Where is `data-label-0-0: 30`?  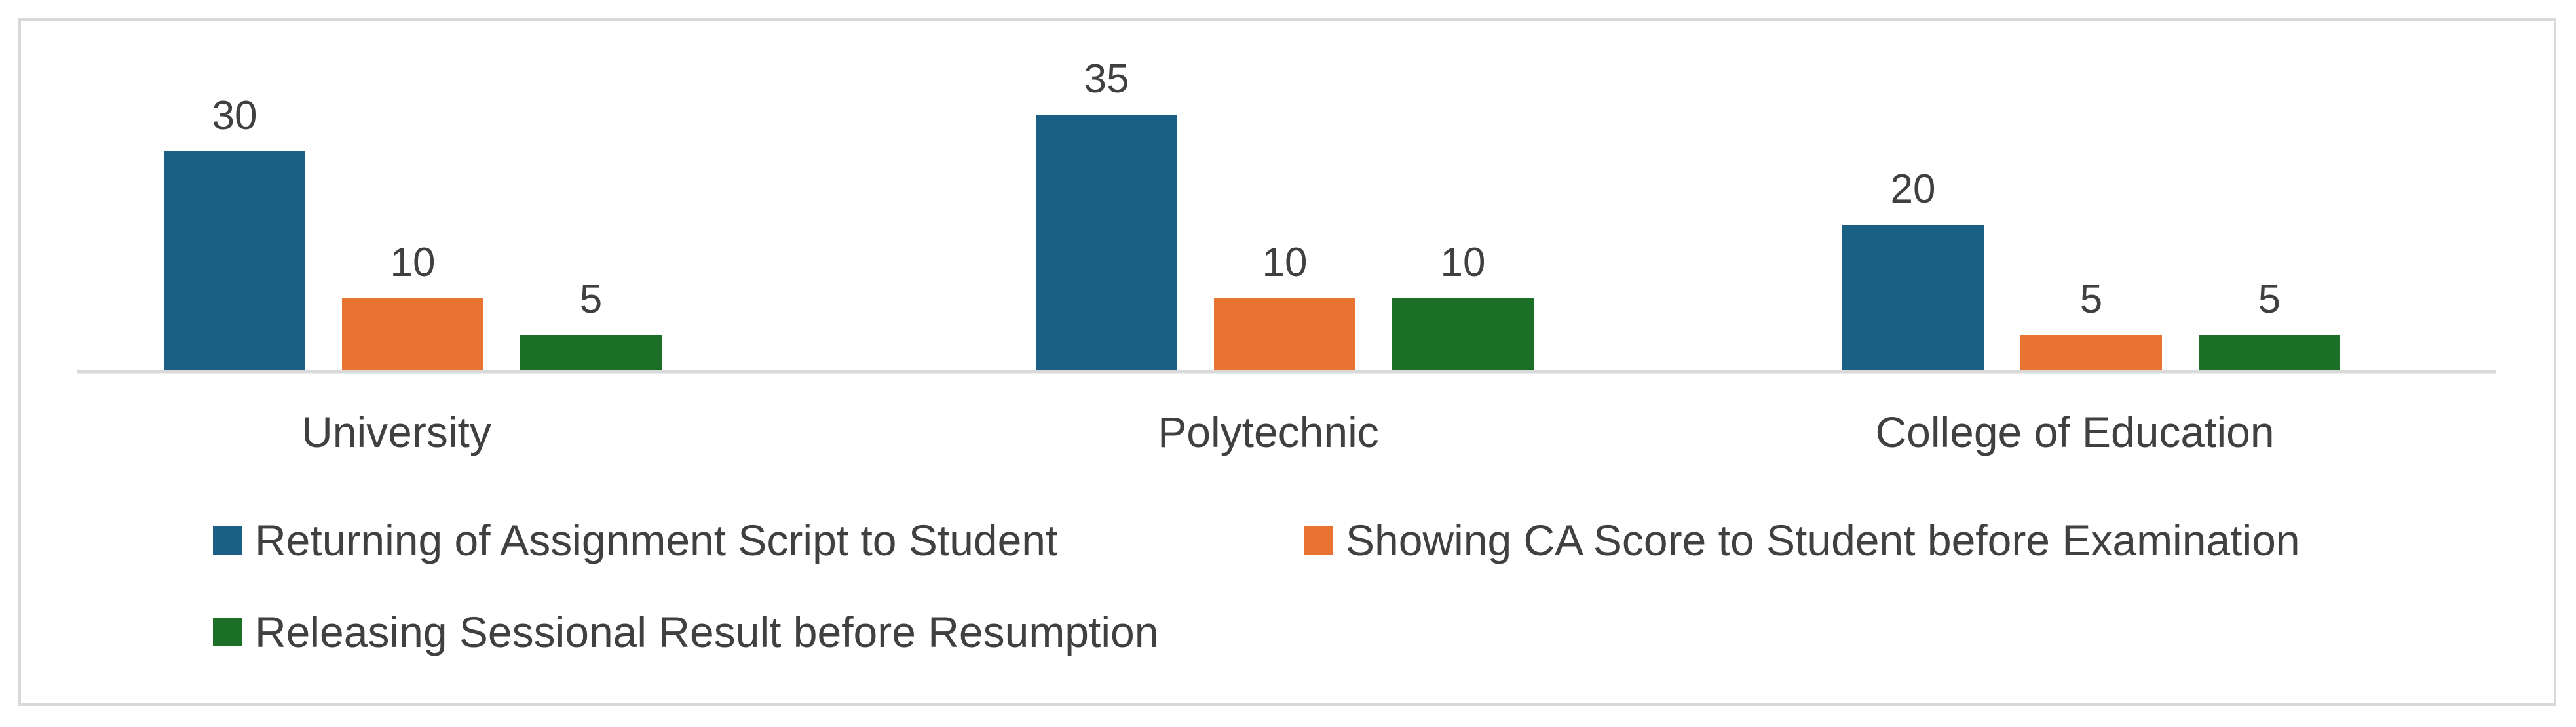
data-label-0-0: 30 is located at coordinates (235, 115).